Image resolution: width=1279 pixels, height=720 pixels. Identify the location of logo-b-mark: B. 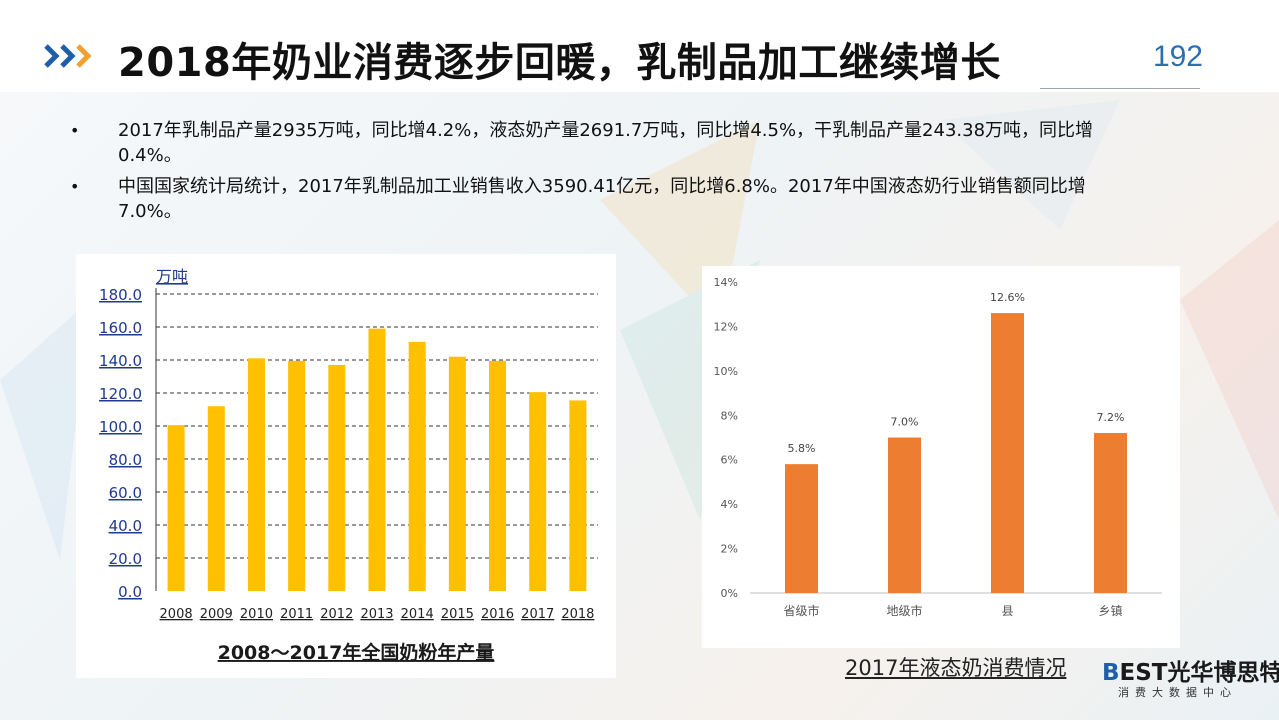
(1111, 673).